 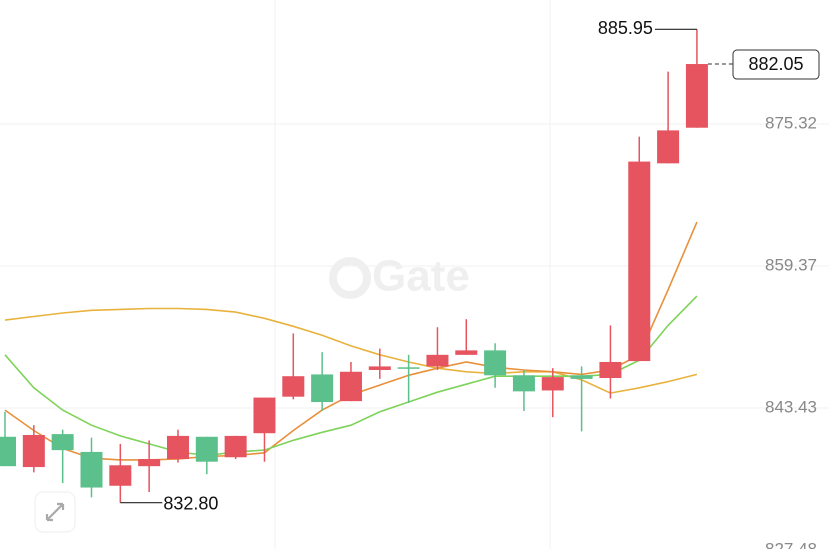 I want to click on expand-button, so click(x=55, y=512).